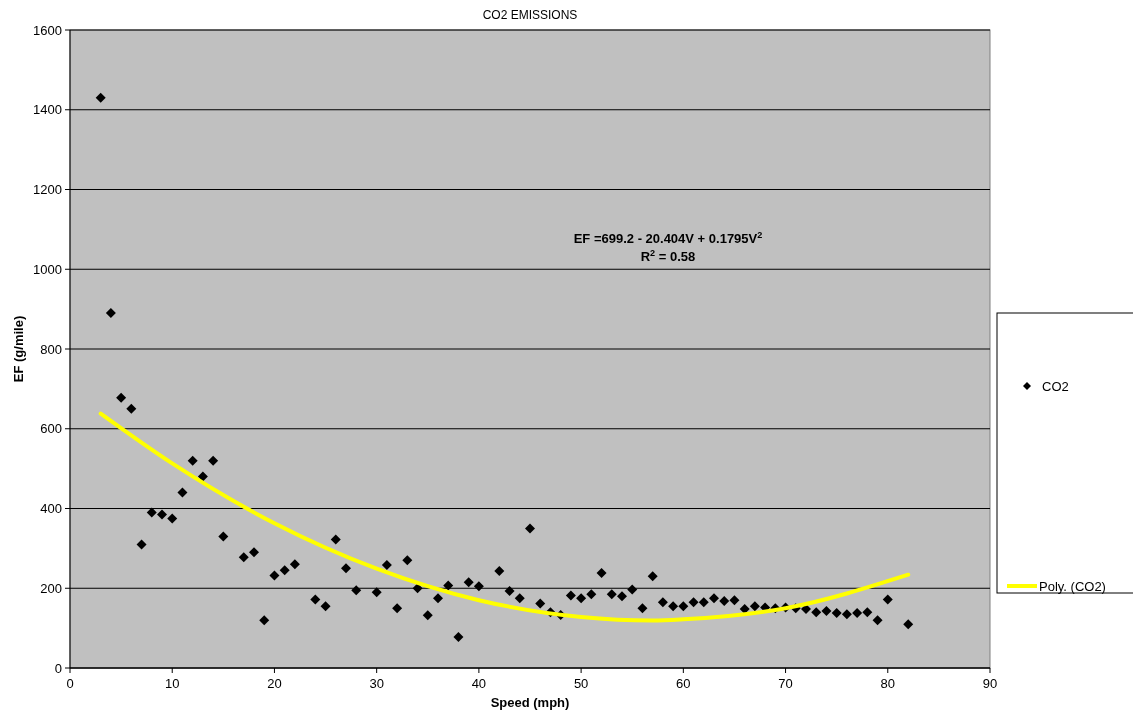 The width and height of the screenshot is (1133, 713). What do you see at coordinates (990, 683) in the screenshot?
I see `x-tick-label: 90` at bounding box center [990, 683].